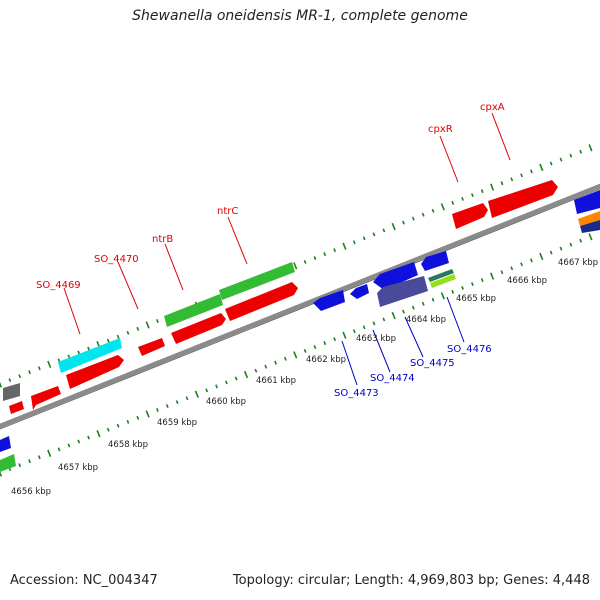 This screenshot has height=600, width=600. What do you see at coordinates (226, 402) in the screenshot?
I see `tick-label: 4660 kbp` at bounding box center [226, 402].